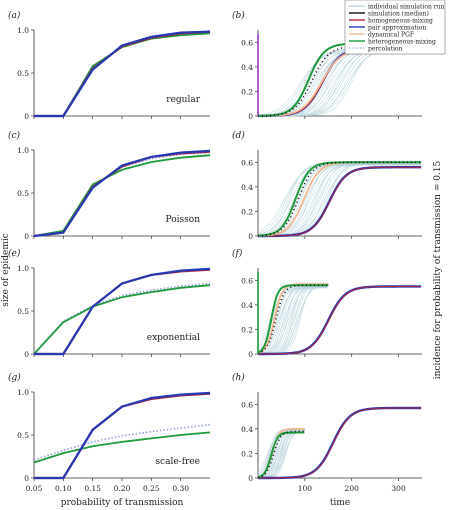 This screenshot has width=451, height=510. I want to click on panel-letter: (d), so click(238, 135).